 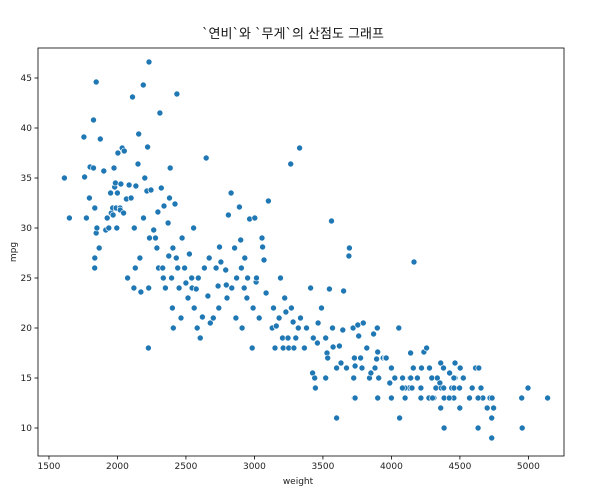 What do you see at coordinates (289, 464) in the screenshot?
I see `x-axis-ticks: 1500 2000 2500 3000 3500 4000 4500 5000` at bounding box center [289, 464].